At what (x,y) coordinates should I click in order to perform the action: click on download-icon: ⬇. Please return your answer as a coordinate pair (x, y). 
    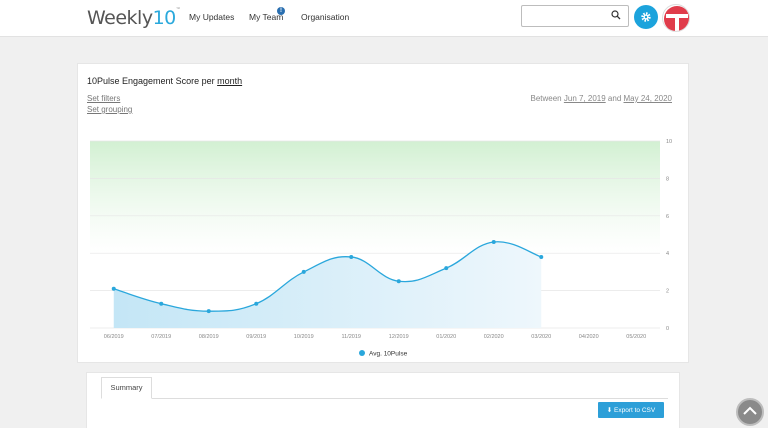
    Looking at the image, I should click on (609, 410).